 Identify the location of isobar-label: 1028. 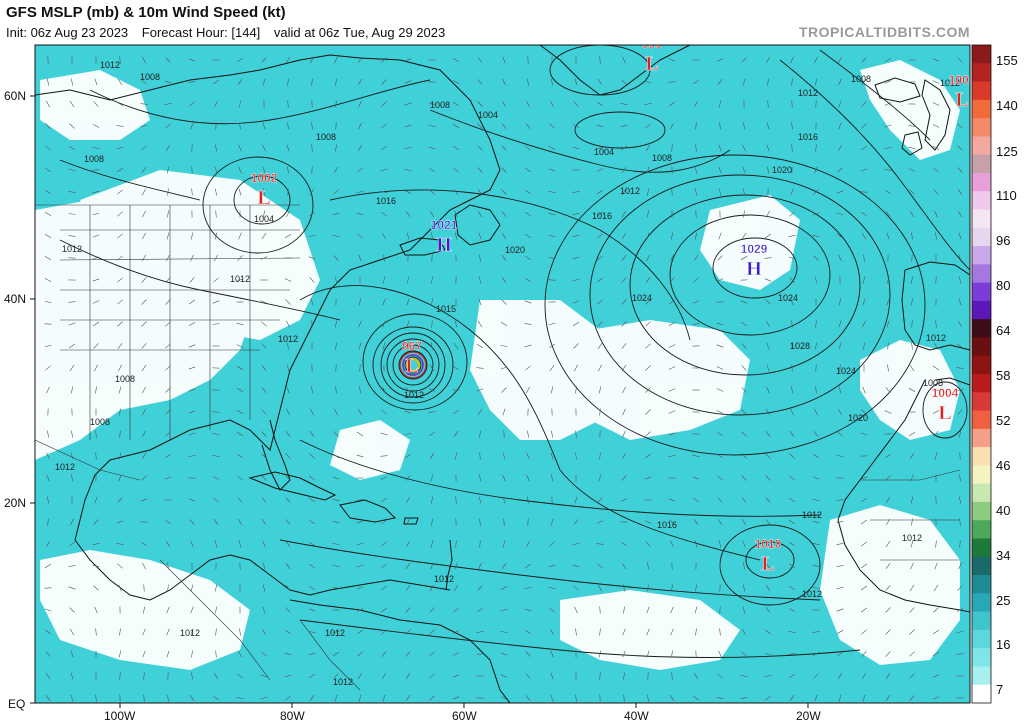
(800, 346).